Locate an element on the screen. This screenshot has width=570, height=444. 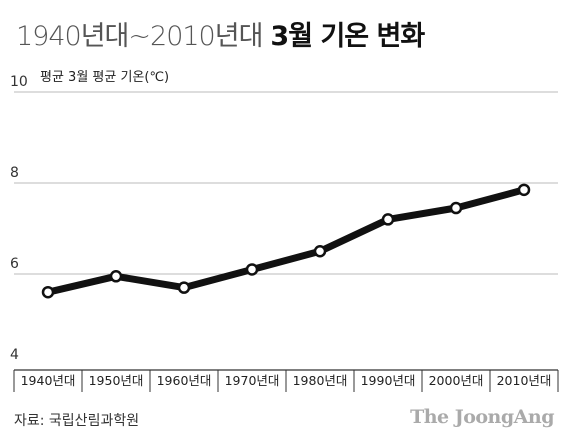
y-tick-label: 4 is located at coordinates (14, 355).